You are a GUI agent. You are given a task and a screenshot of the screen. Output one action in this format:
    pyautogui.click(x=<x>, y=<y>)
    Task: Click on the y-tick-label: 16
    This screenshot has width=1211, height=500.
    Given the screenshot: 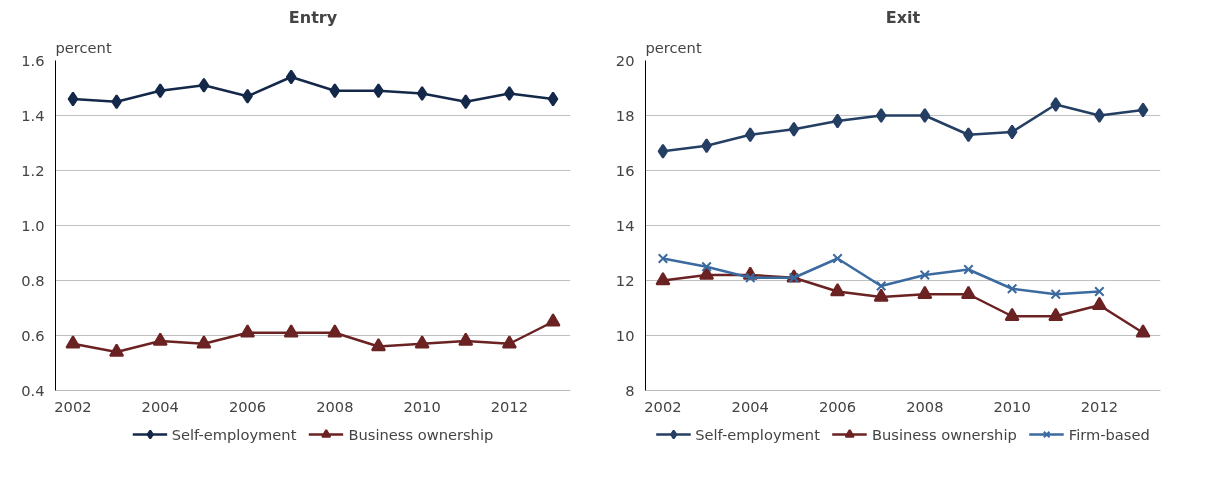 What is the action you would take?
    pyautogui.click(x=625, y=170)
    